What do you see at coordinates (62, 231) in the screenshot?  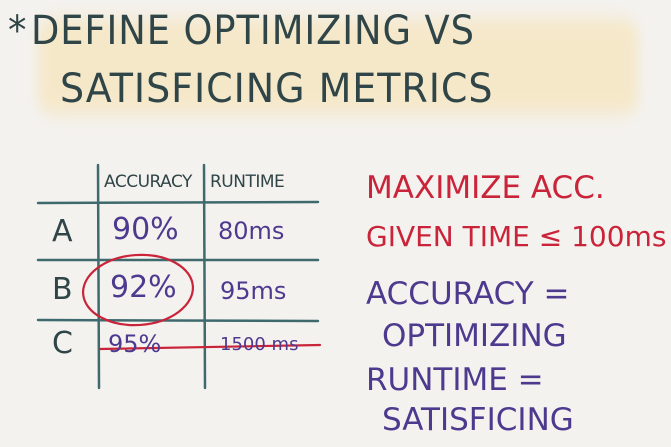 I see `row-label-a: A` at bounding box center [62, 231].